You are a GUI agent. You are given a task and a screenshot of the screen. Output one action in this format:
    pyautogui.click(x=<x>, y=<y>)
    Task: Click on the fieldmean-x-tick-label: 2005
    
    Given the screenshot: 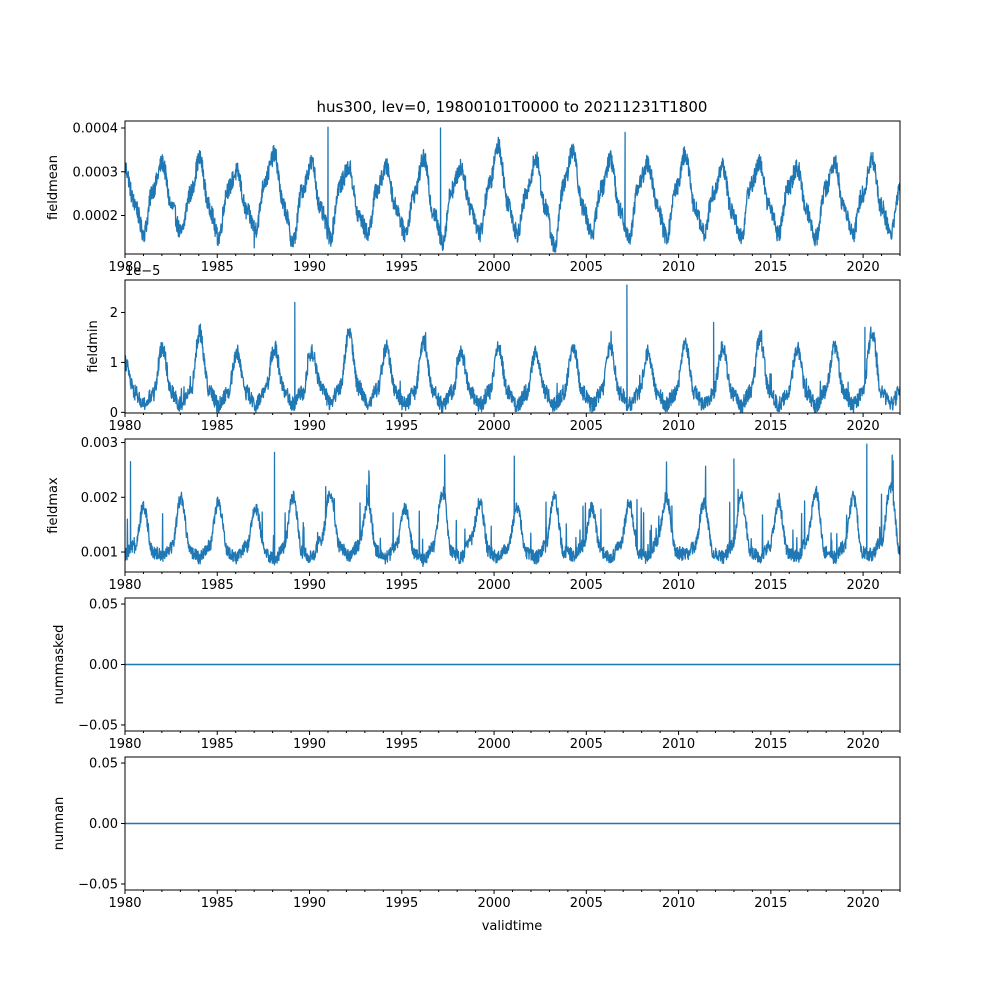 What is the action you would take?
    pyautogui.click(x=586, y=267)
    